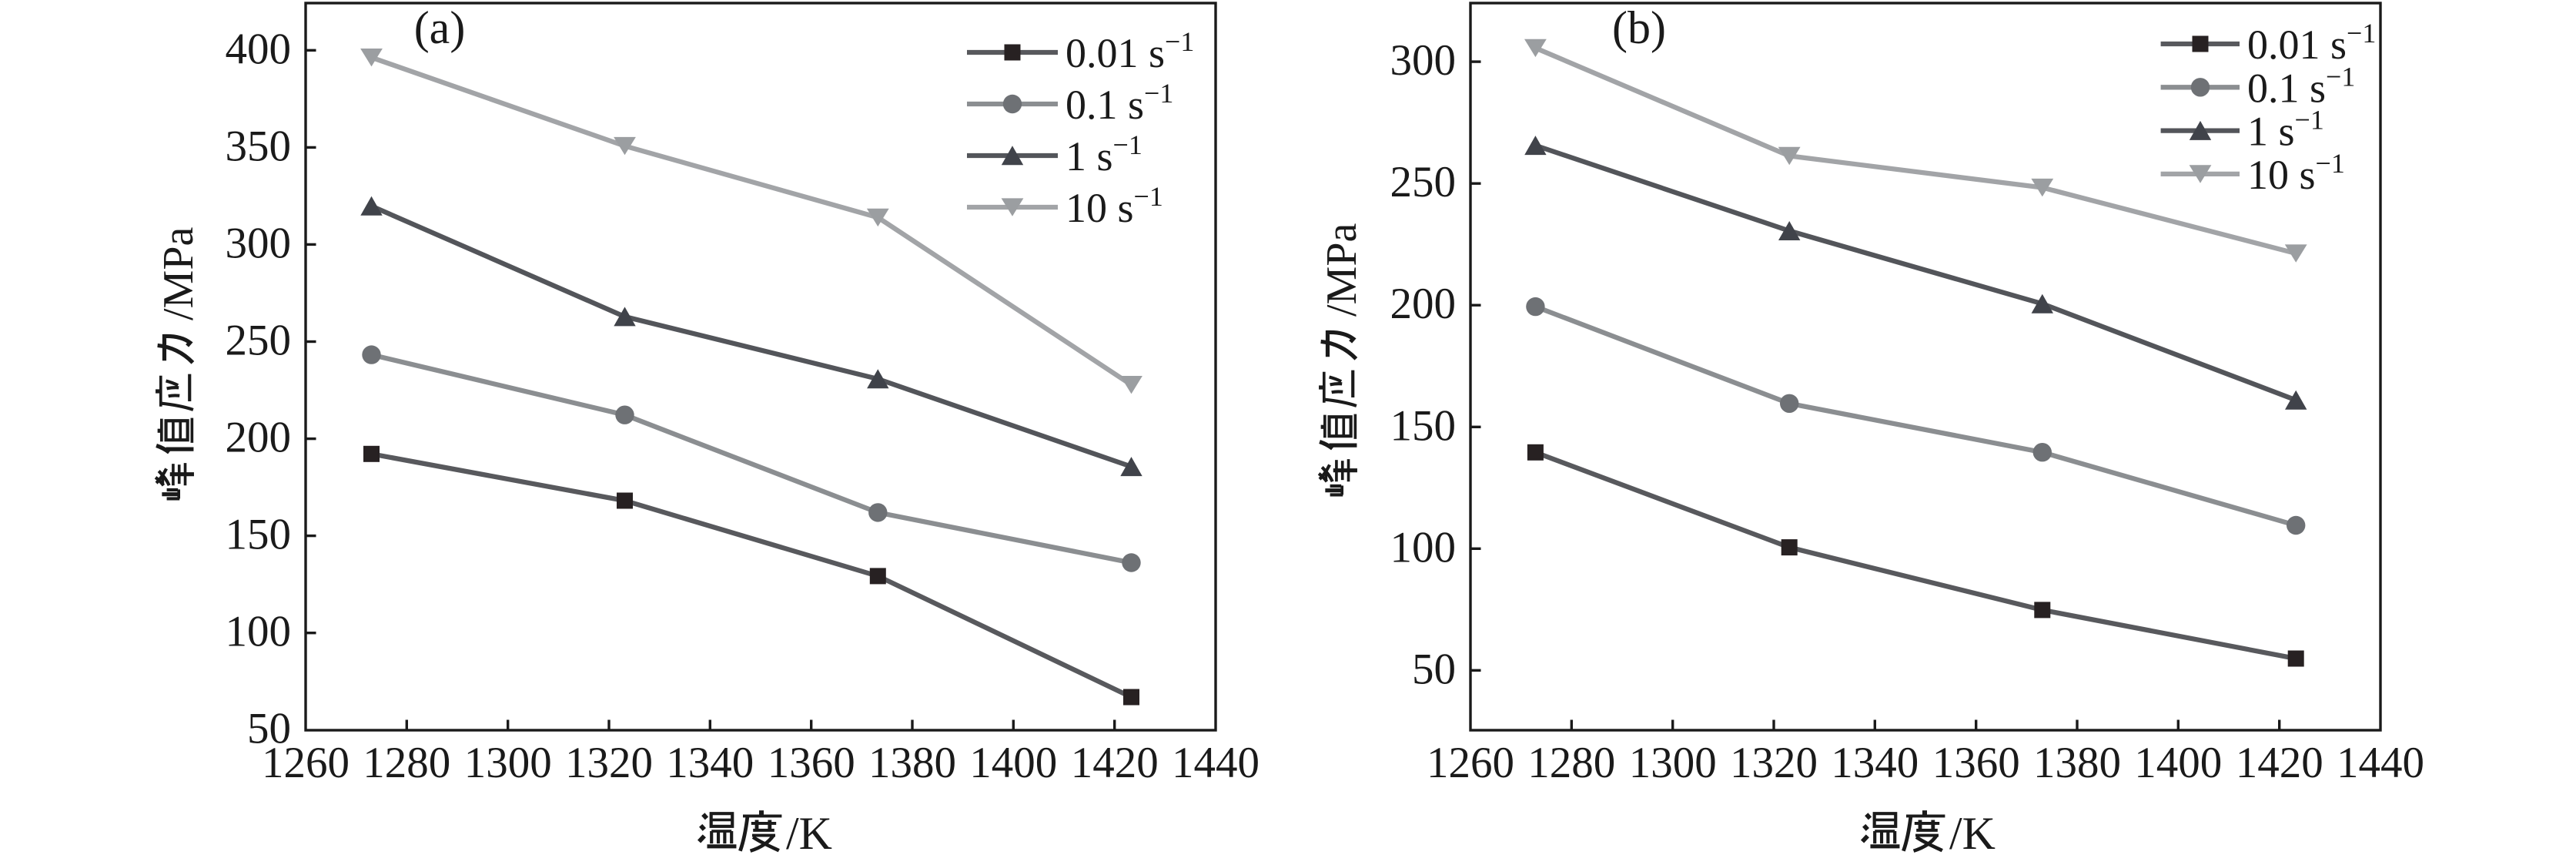  What do you see at coordinates (259, 146) in the screenshot?
I see `svg-text: 350` at bounding box center [259, 146].